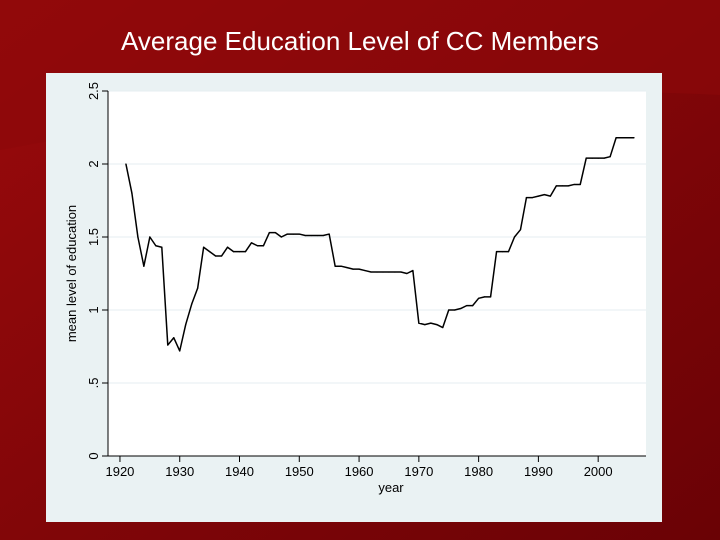  I want to click on x-tick-label: 1940, so click(239, 471).